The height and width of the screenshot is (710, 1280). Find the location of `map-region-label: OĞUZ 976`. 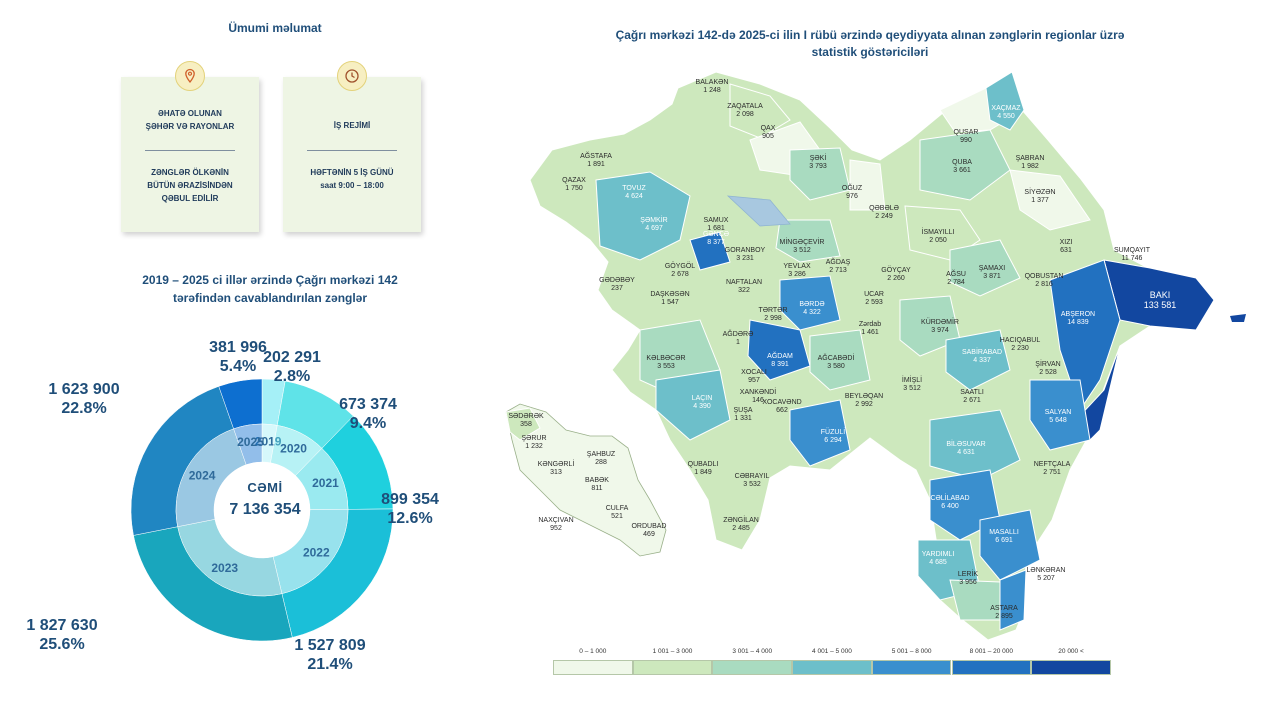

map-region-label: OĞUZ 976 is located at coordinates (852, 191).